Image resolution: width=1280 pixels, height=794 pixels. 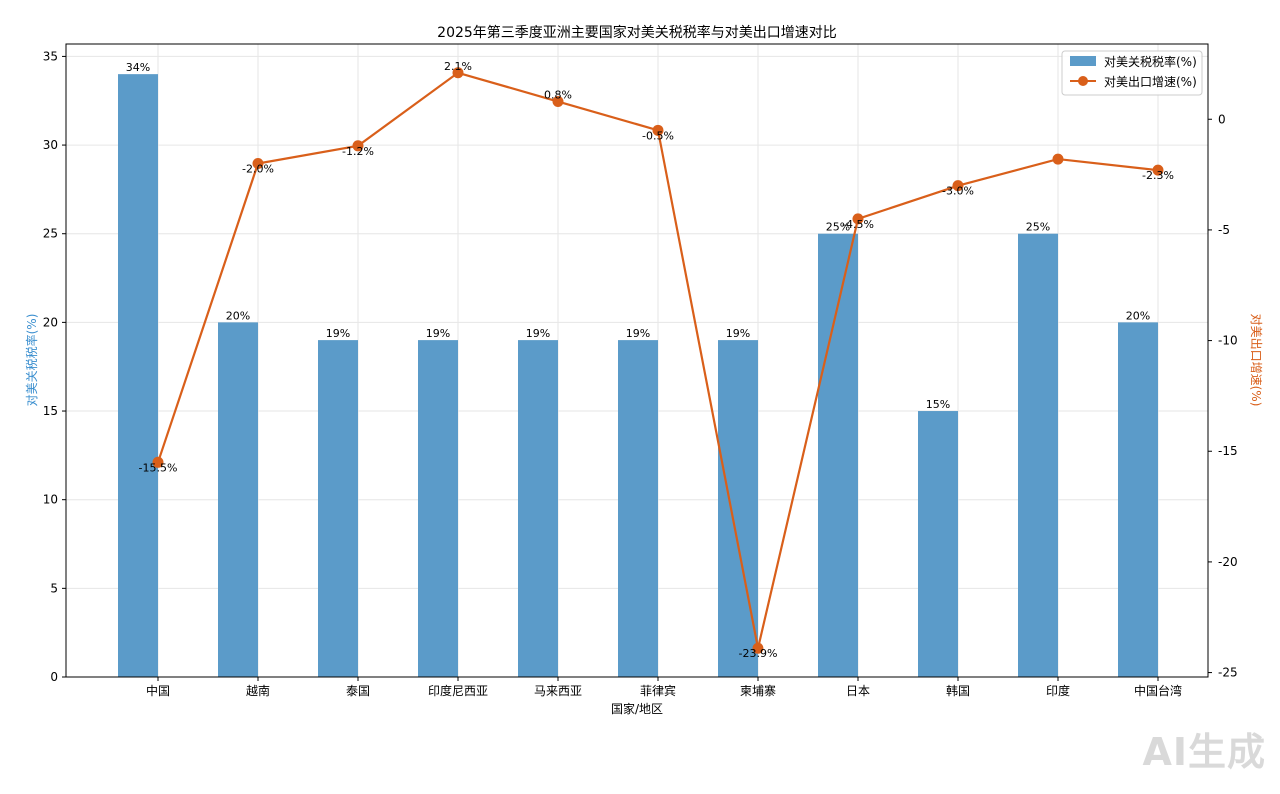 I want to click on x-tick-label: 柬埔寨, so click(x=758, y=690).